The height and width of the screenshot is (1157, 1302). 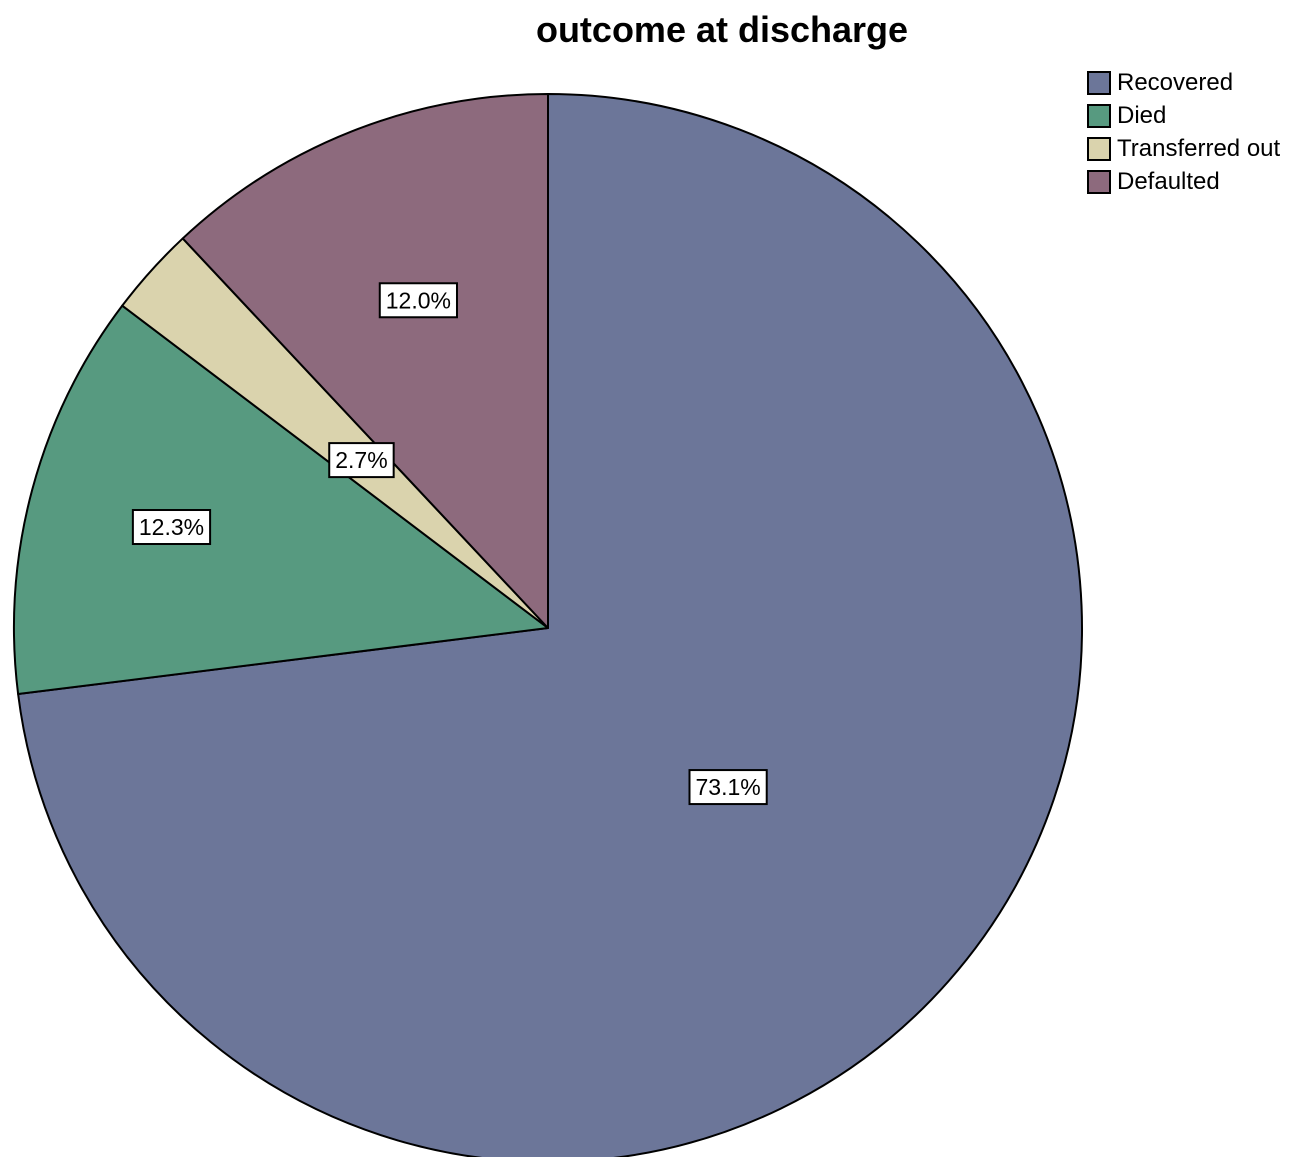 I want to click on data-label-text-transferred-out: 2.7%, so click(x=361, y=460).